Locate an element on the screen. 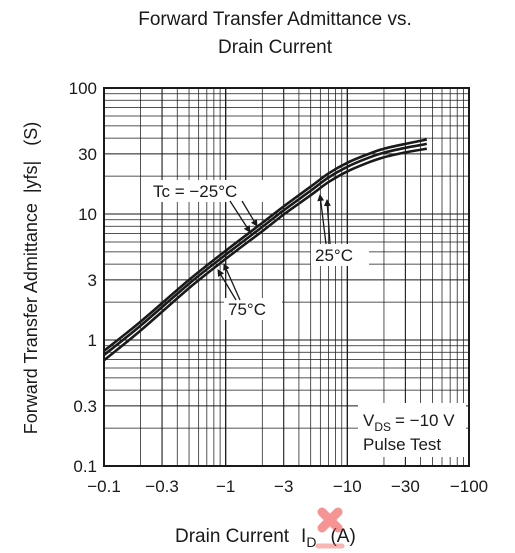 The width and height of the screenshot is (515, 553). x-tick-labels: −0.1 −0.3 −1 −3 −10 −30 −100 is located at coordinates (287, 486).